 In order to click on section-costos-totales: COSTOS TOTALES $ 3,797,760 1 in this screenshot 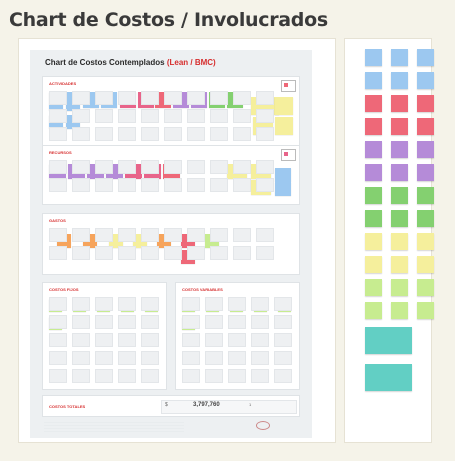, I will do `click(171, 406)`.